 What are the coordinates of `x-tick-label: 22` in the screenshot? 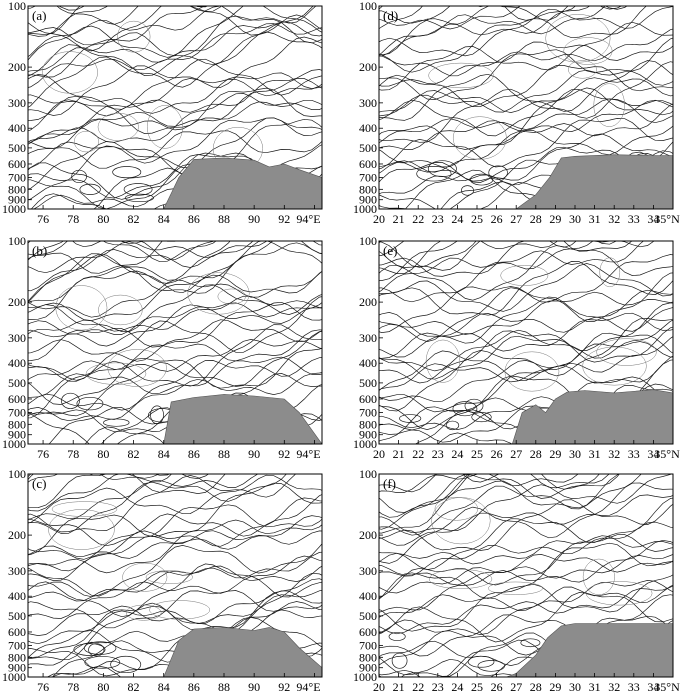 It's located at (418, 454).